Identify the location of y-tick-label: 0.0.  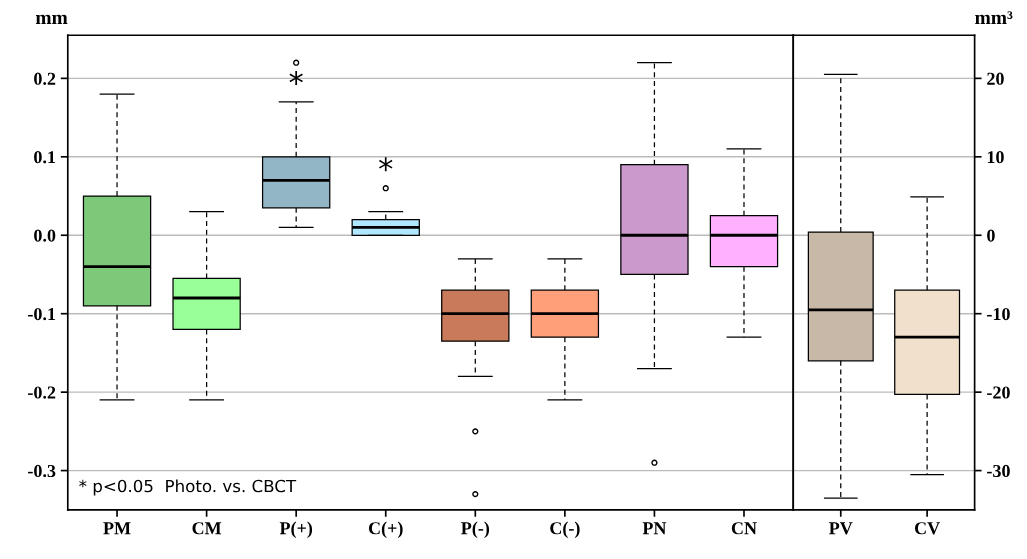
(45, 235).